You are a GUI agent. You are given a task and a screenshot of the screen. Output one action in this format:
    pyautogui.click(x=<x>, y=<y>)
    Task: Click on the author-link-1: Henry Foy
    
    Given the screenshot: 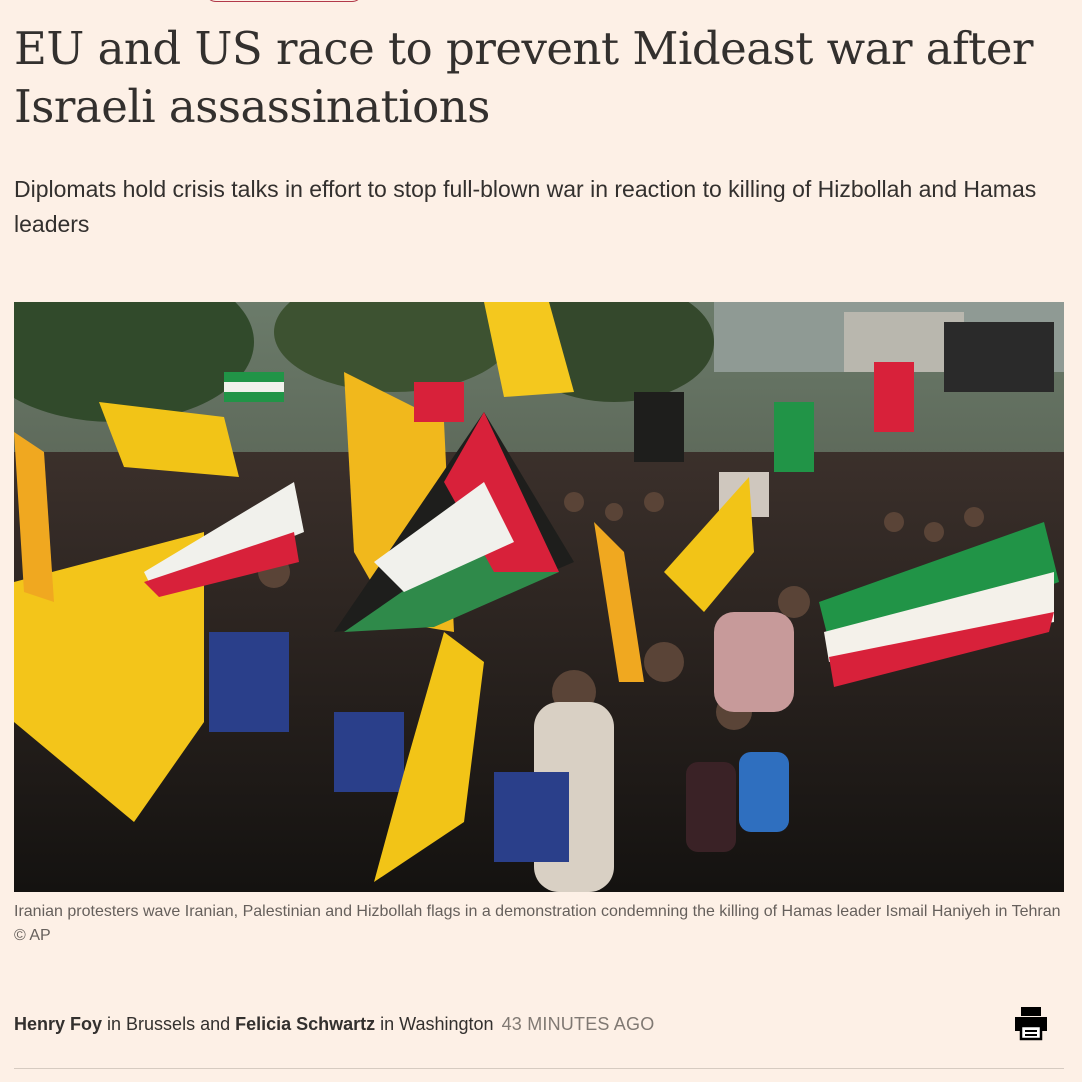 What is the action you would take?
    pyautogui.click(x=58, y=1024)
    